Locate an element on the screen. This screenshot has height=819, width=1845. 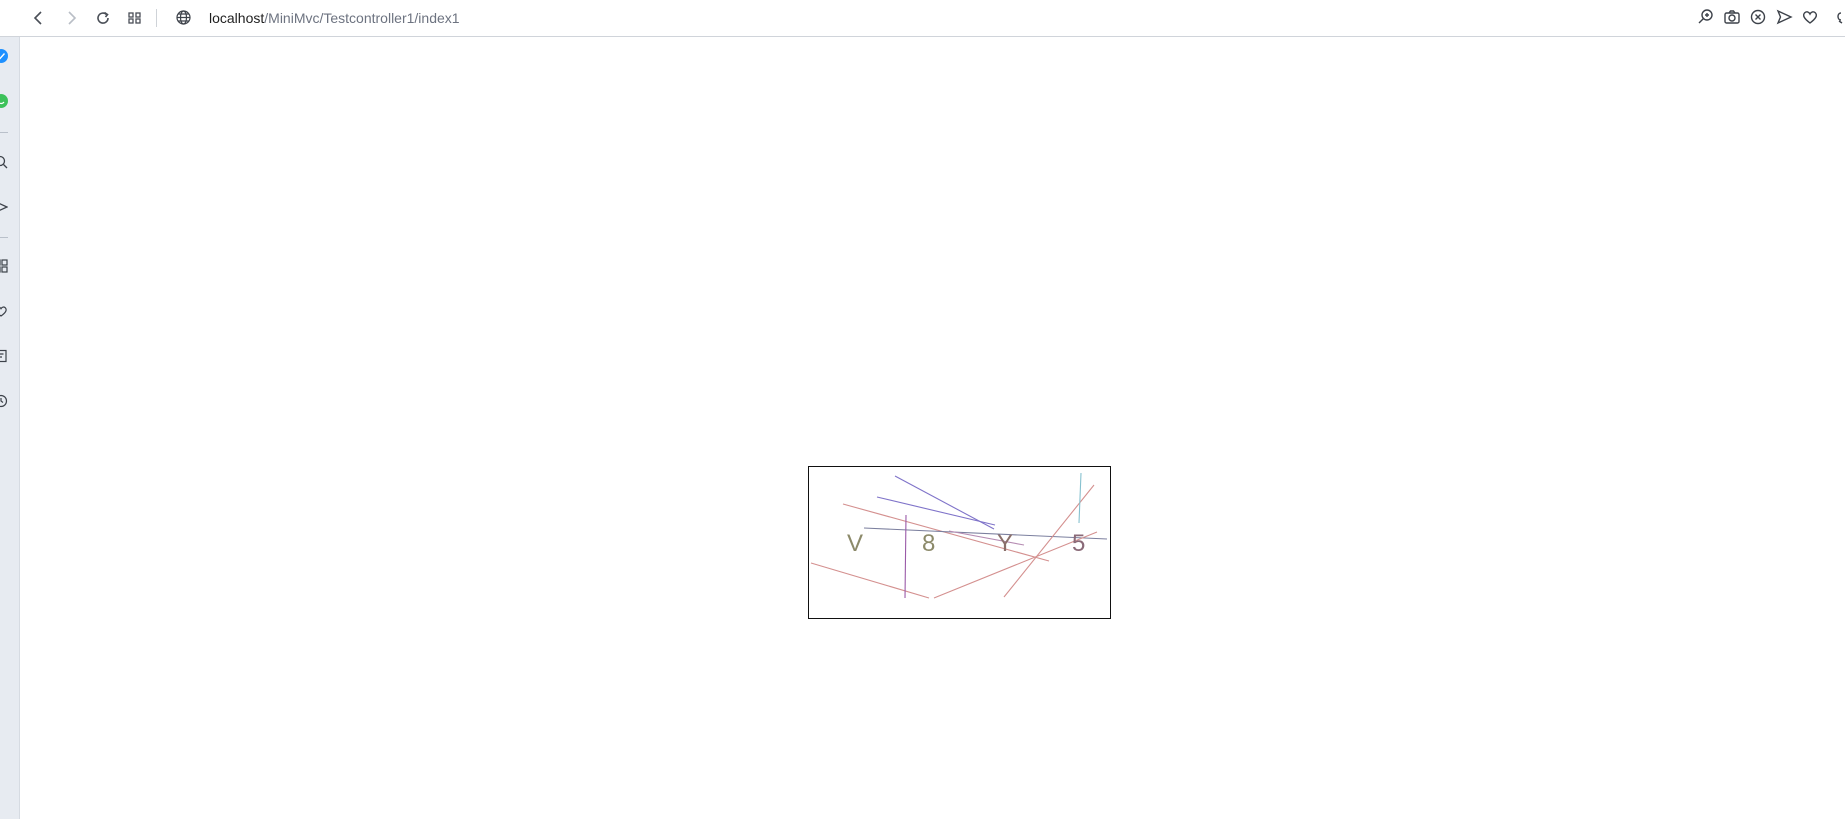
camera-icon is located at coordinates (1732, 19).